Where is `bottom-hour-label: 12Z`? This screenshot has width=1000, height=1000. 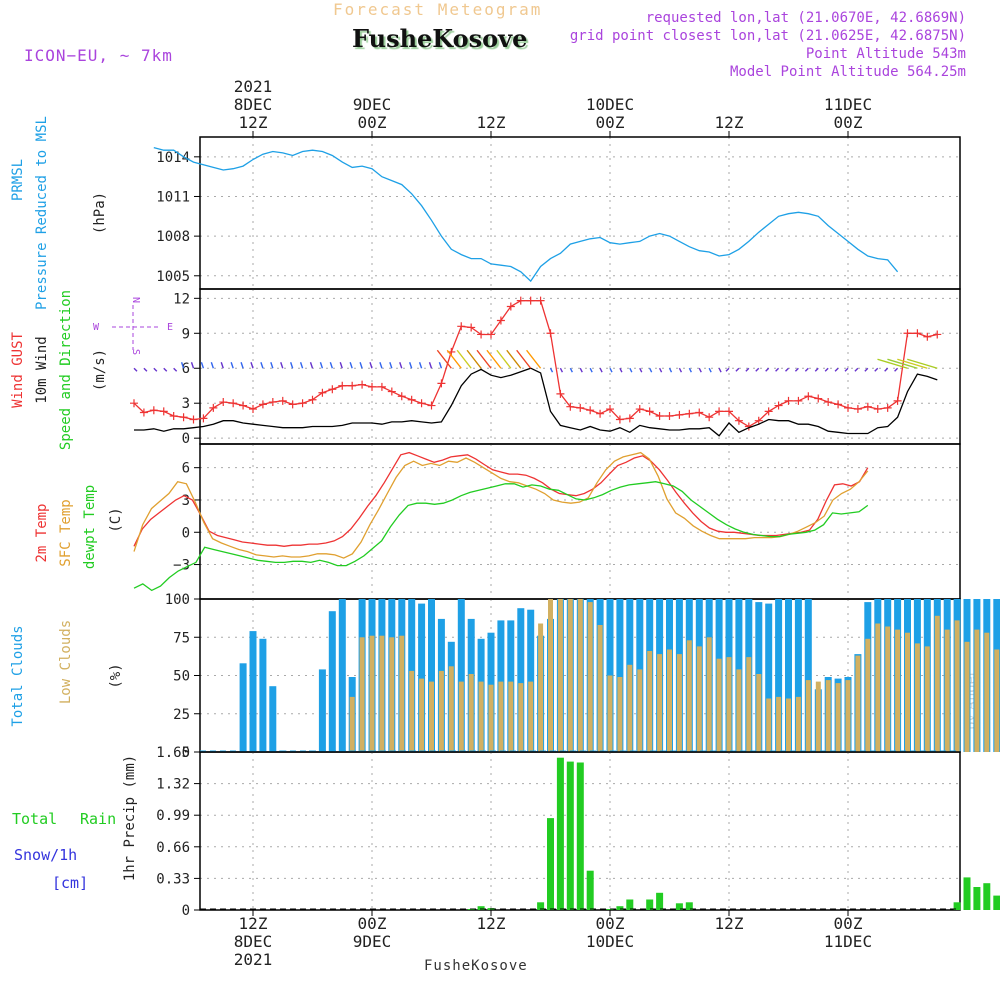 bottom-hour-label: 12Z is located at coordinates (729, 923).